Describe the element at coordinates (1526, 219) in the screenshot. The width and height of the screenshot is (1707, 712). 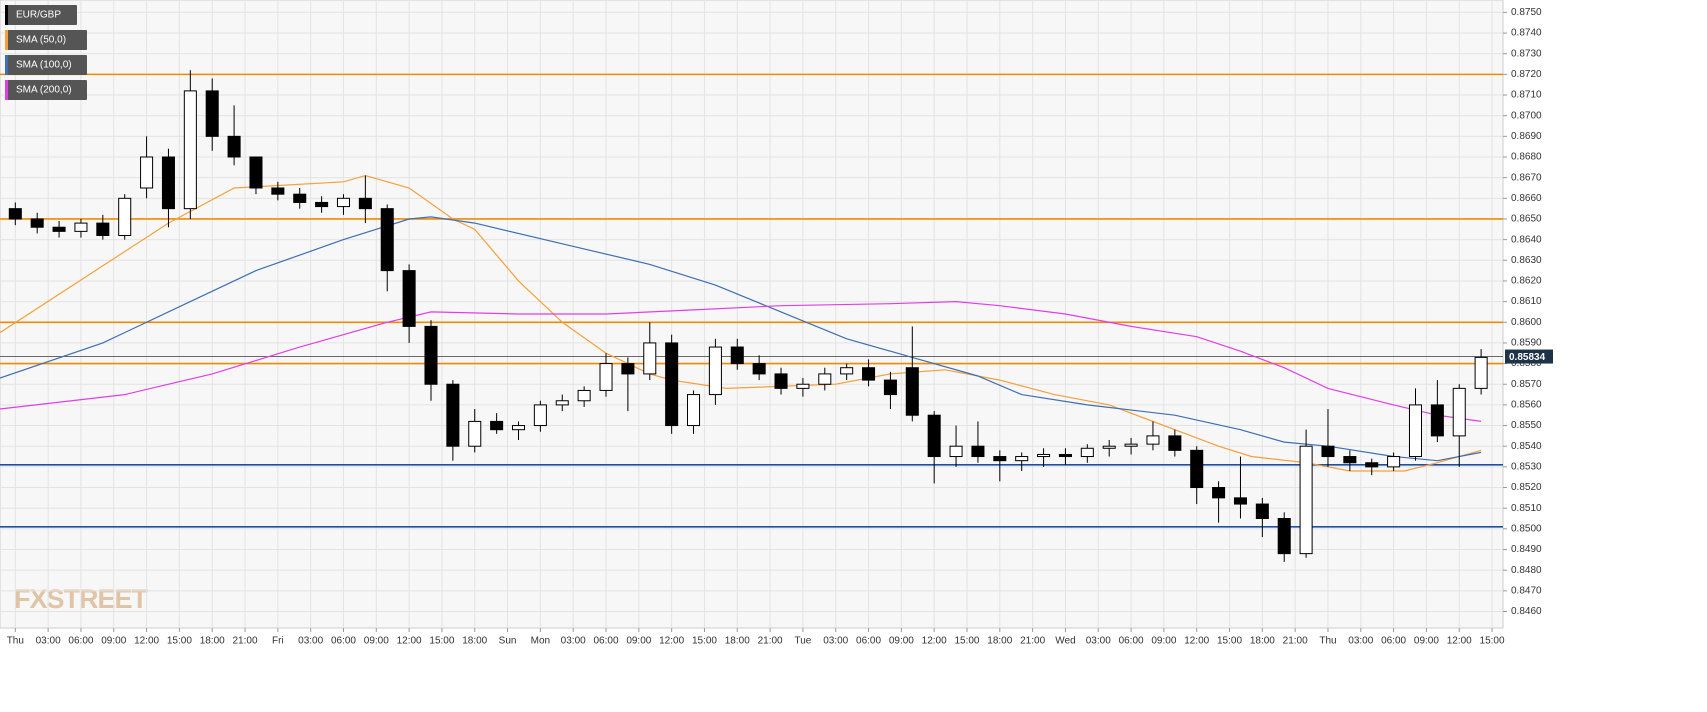
I see `y-tick-label: 0.8650` at that location.